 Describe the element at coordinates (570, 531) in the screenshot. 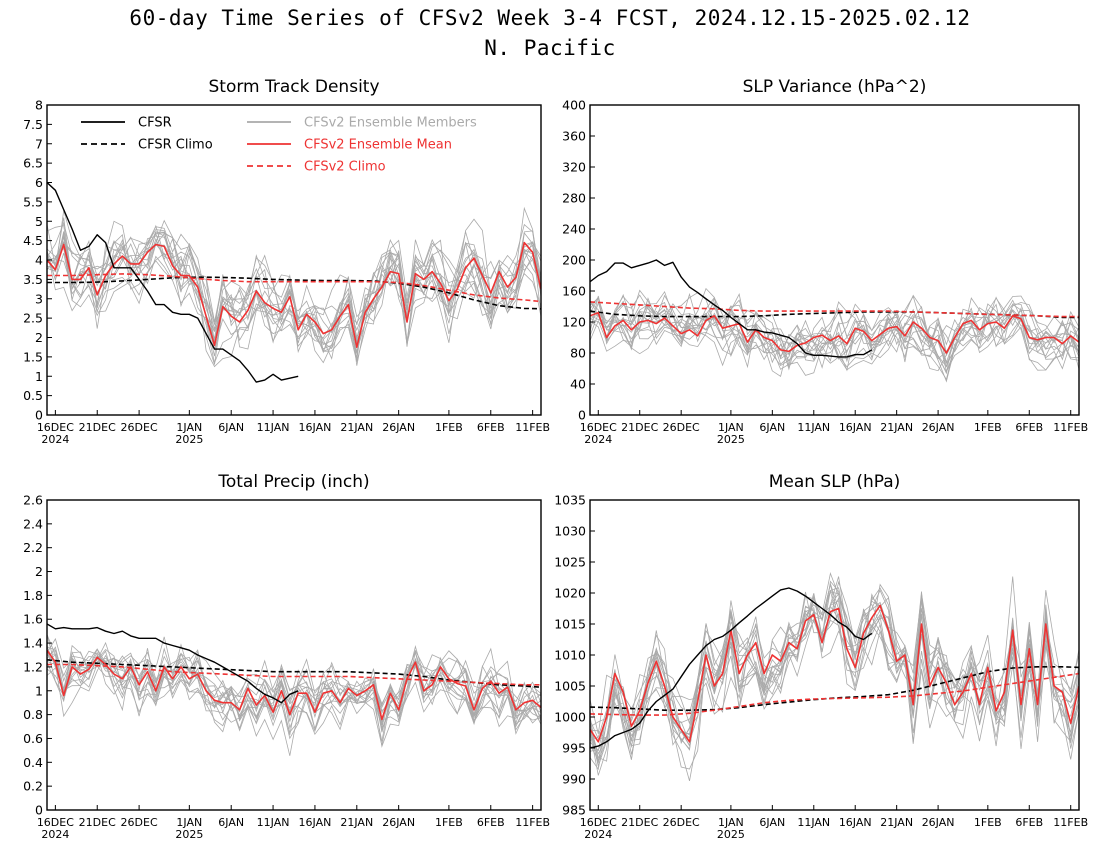

I see `y-tick-label: 1030` at that location.